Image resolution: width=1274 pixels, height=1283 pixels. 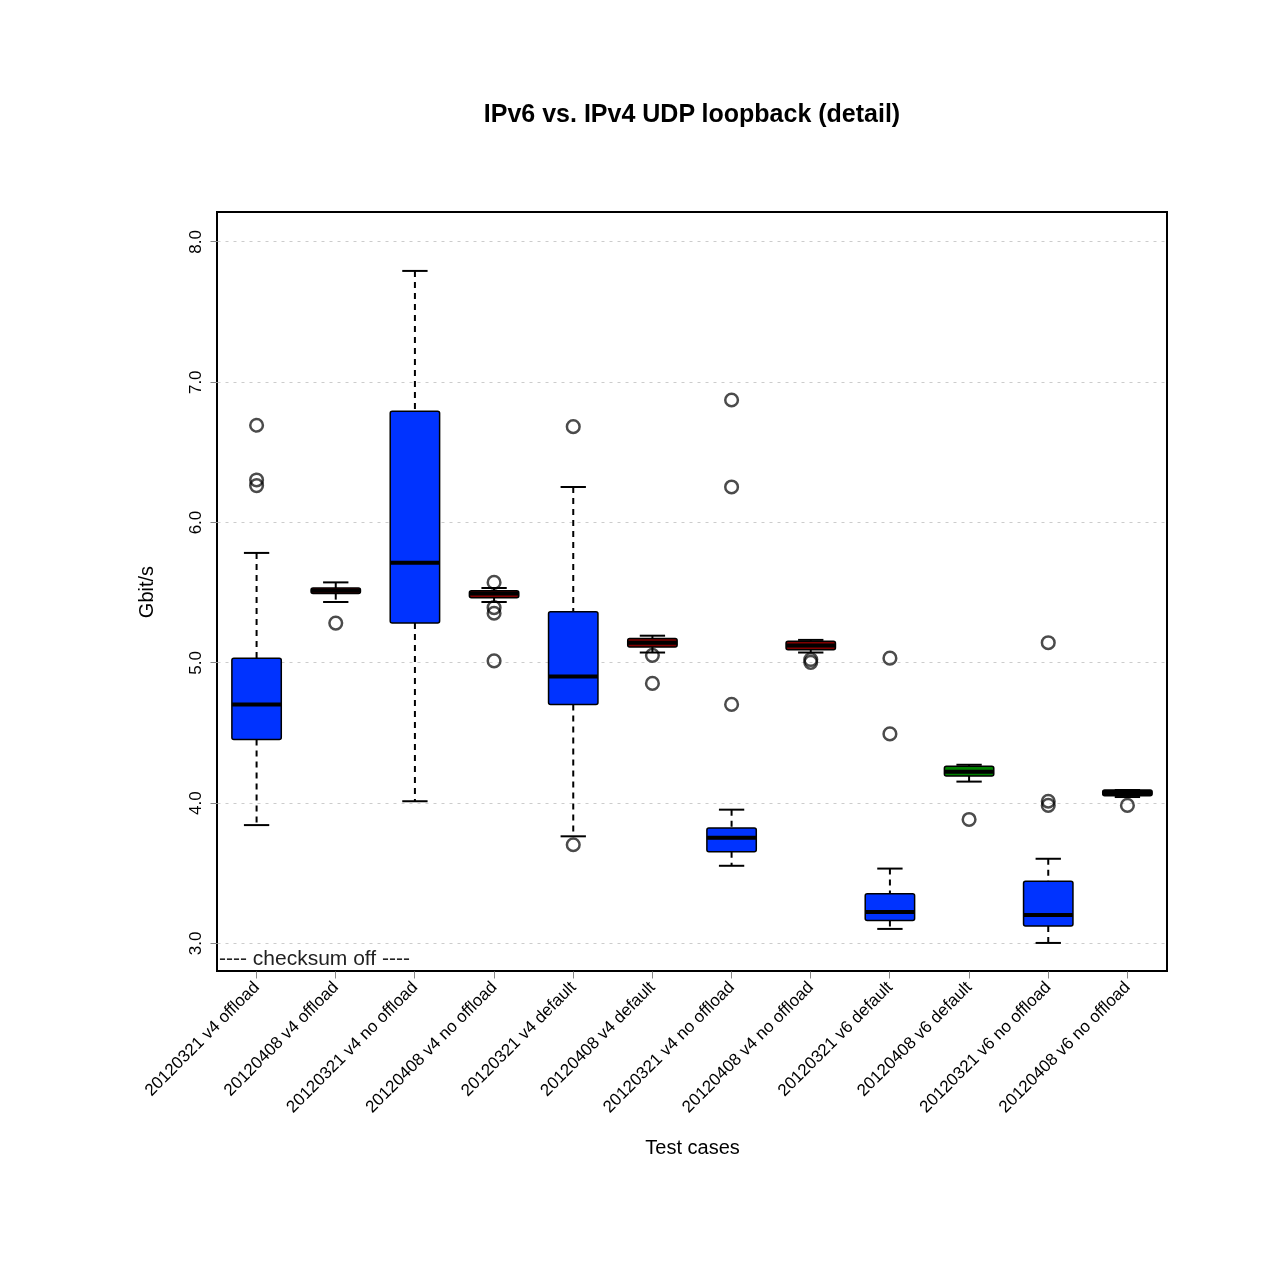 I want to click on chart-title: IPv6 vs. IPv4 UDP loopback (detail), so click(x=692, y=113).